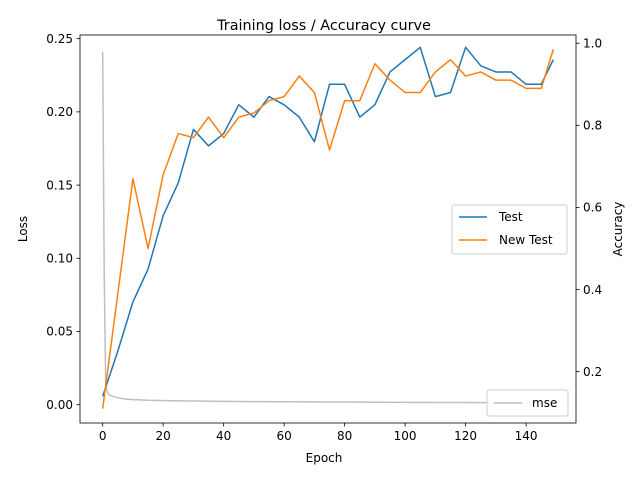 This screenshot has height=480, width=640. What do you see at coordinates (592, 126) in the screenshot?
I see `y-right-tick-label: 0.8` at bounding box center [592, 126].